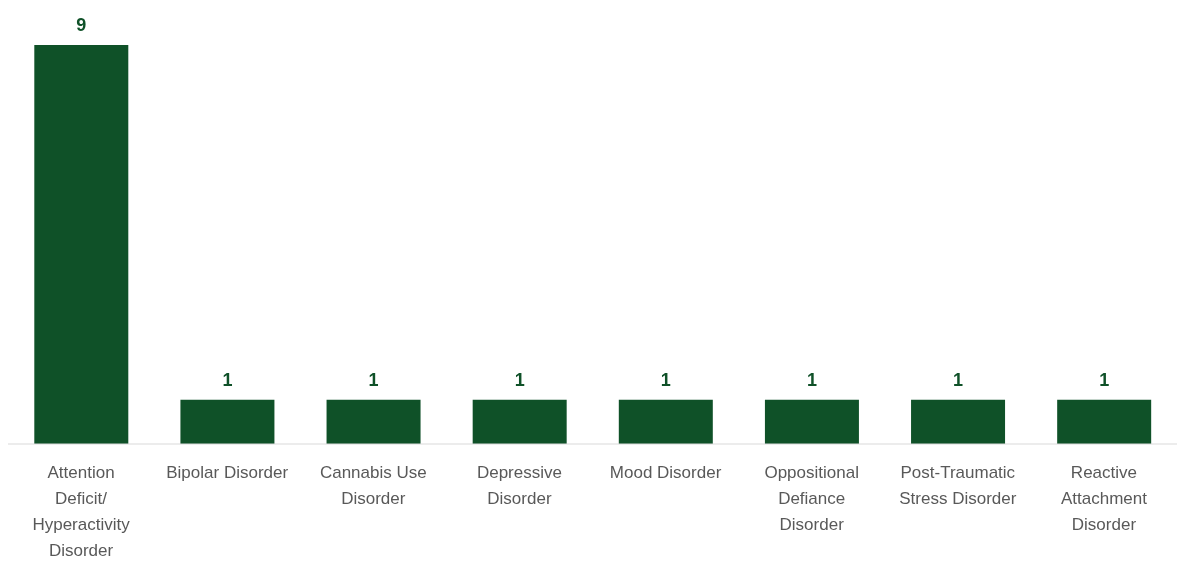  I want to click on x-tick-label: Oppositional Defiance Disorder, so click(811, 498).